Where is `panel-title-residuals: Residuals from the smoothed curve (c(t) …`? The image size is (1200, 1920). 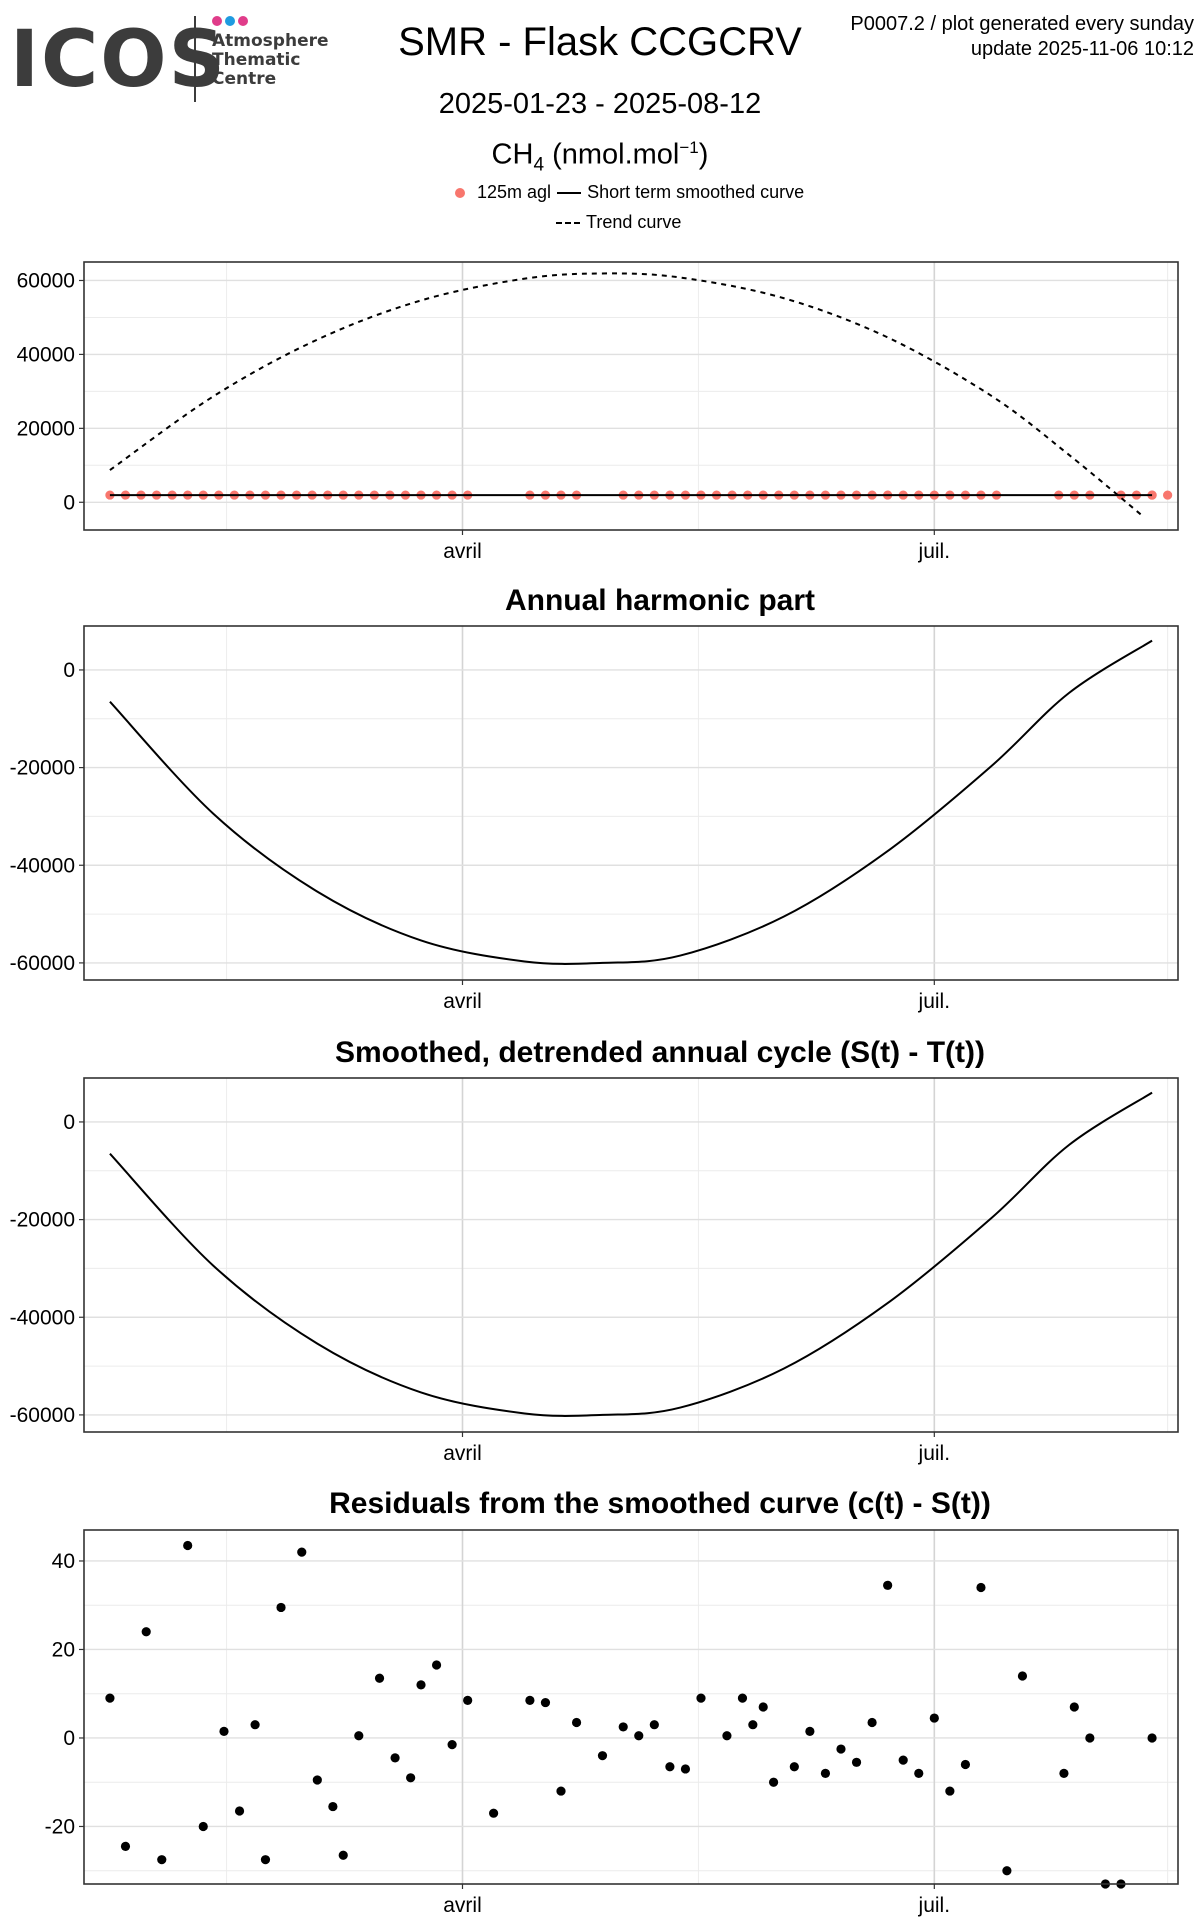 panel-title-residuals: Residuals from the smoothed curve (c(t) … is located at coordinates (660, 1503).